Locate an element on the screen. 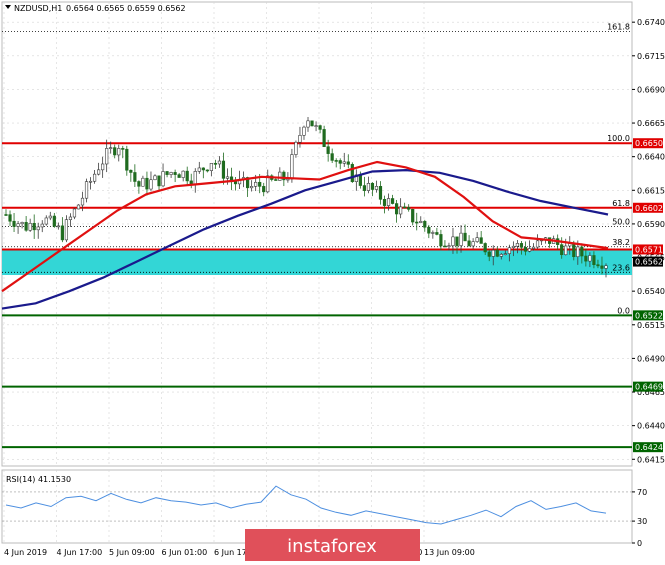  level-tag-label: 0.6602 is located at coordinates (649, 208).